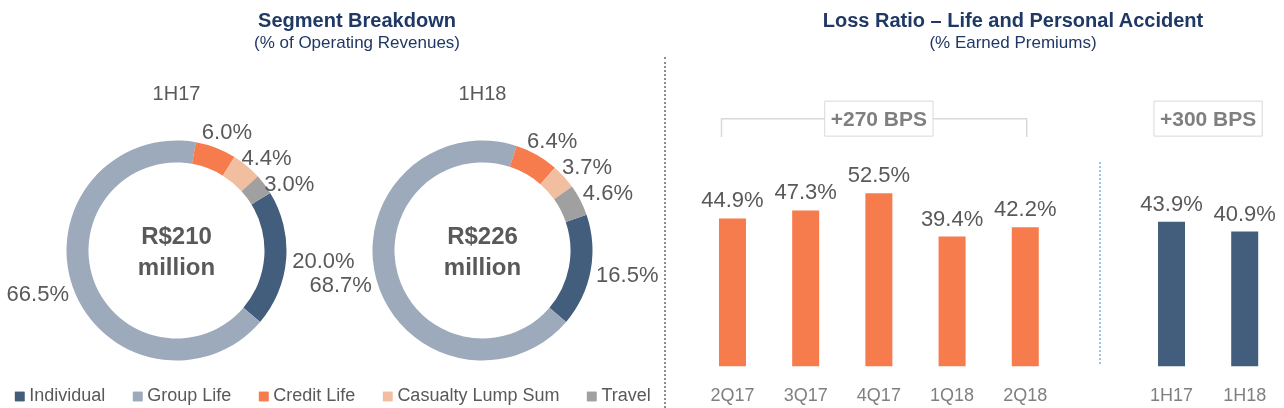  Describe the element at coordinates (323, 260) in the screenshot. I see `data-label: 20.0%` at that location.